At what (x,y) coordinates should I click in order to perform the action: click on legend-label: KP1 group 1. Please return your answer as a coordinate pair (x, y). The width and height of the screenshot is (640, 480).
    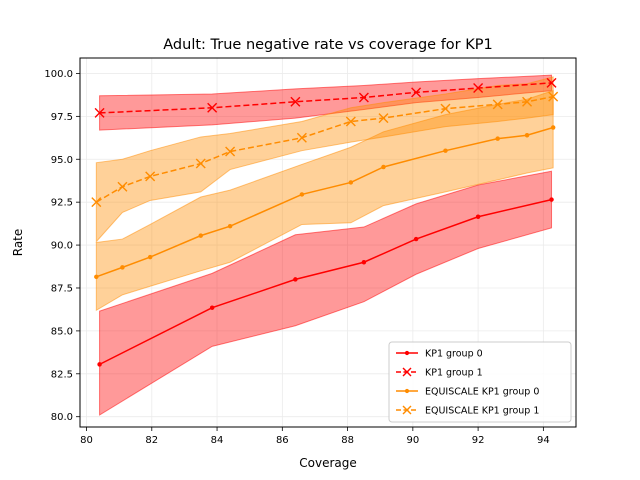
    Looking at the image, I should click on (454, 373).